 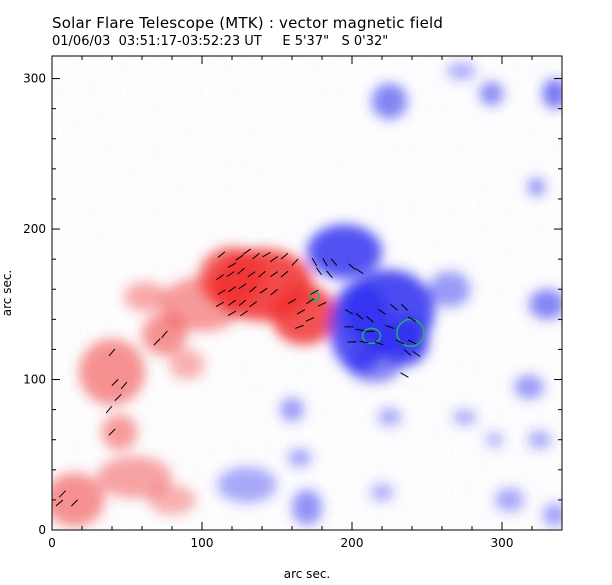 I want to click on y-tick-label: 200, so click(x=34, y=229).